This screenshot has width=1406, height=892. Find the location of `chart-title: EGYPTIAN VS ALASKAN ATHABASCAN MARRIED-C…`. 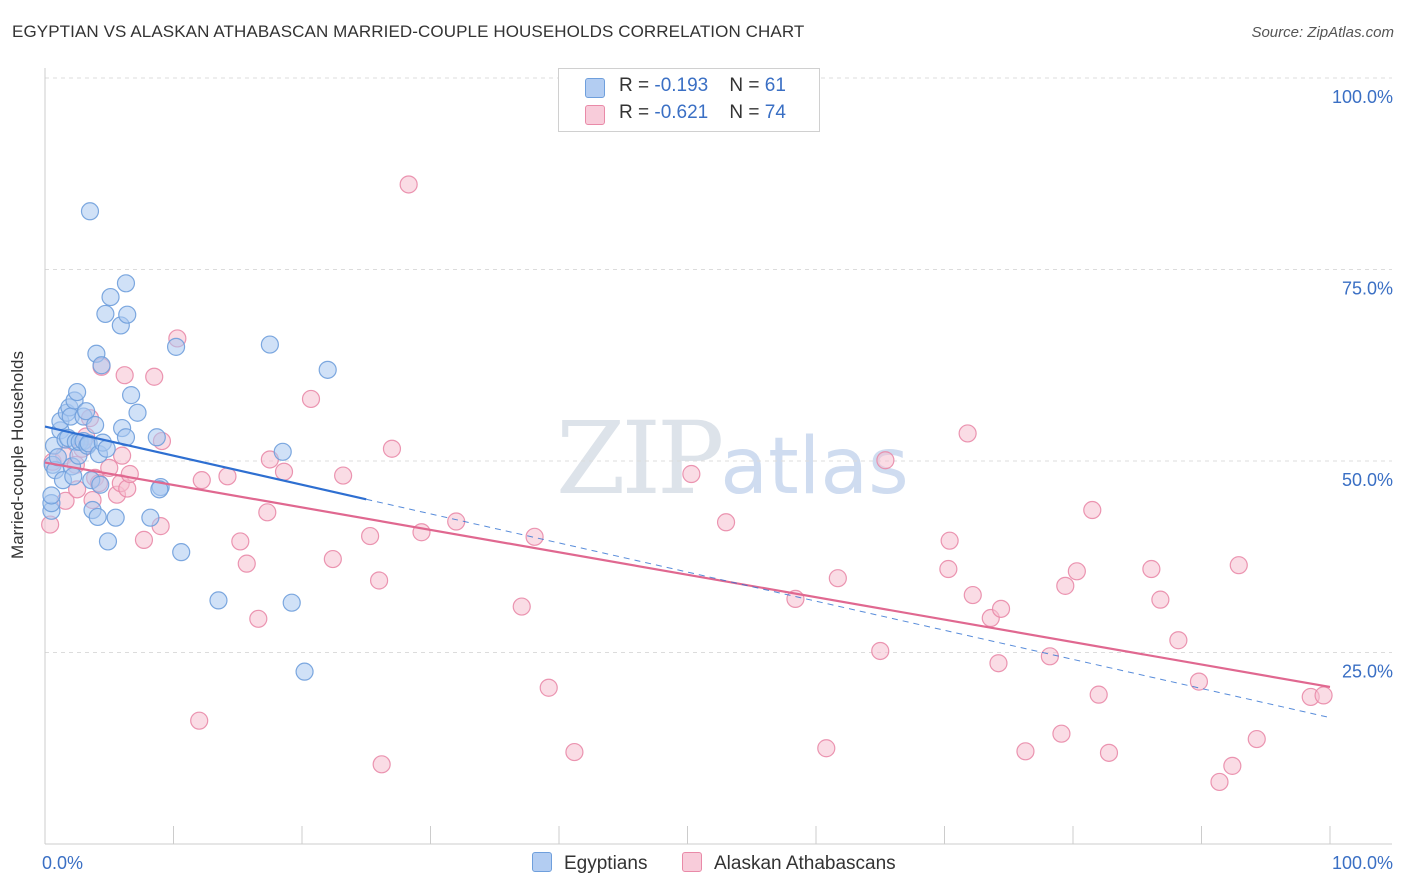

chart-title: EGYPTIAN VS ALASKAN ATHABASCAN MARRIED-C… is located at coordinates (408, 31).